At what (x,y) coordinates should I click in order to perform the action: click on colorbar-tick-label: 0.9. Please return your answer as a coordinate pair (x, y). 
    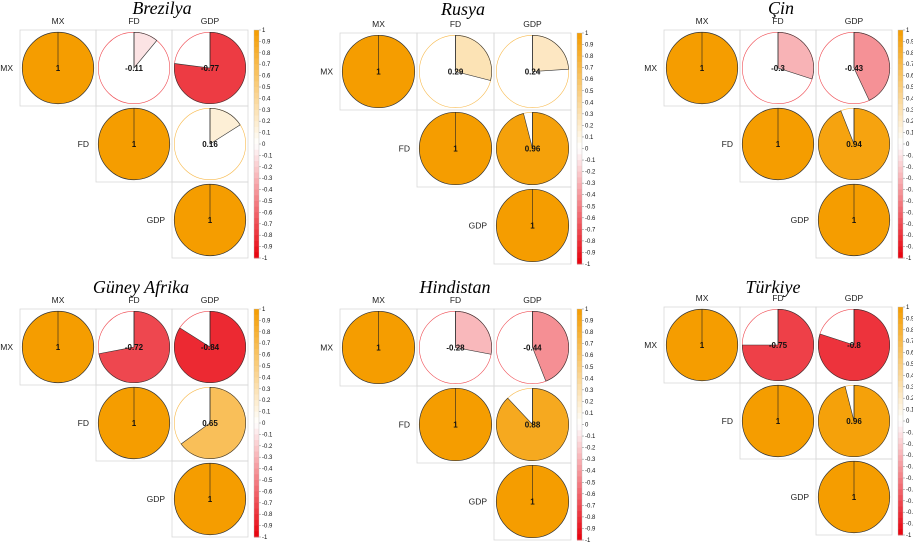
    Looking at the image, I should click on (909, 319).